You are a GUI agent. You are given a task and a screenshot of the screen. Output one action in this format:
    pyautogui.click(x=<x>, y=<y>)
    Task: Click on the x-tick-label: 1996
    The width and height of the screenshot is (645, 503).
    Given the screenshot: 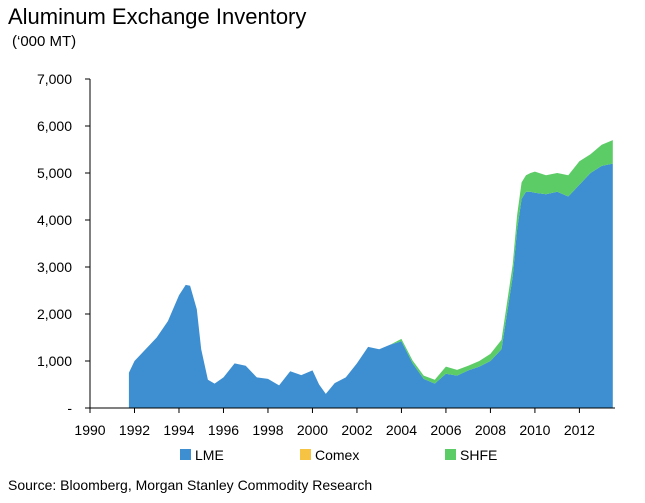 What is the action you would take?
    pyautogui.click(x=223, y=430)
    